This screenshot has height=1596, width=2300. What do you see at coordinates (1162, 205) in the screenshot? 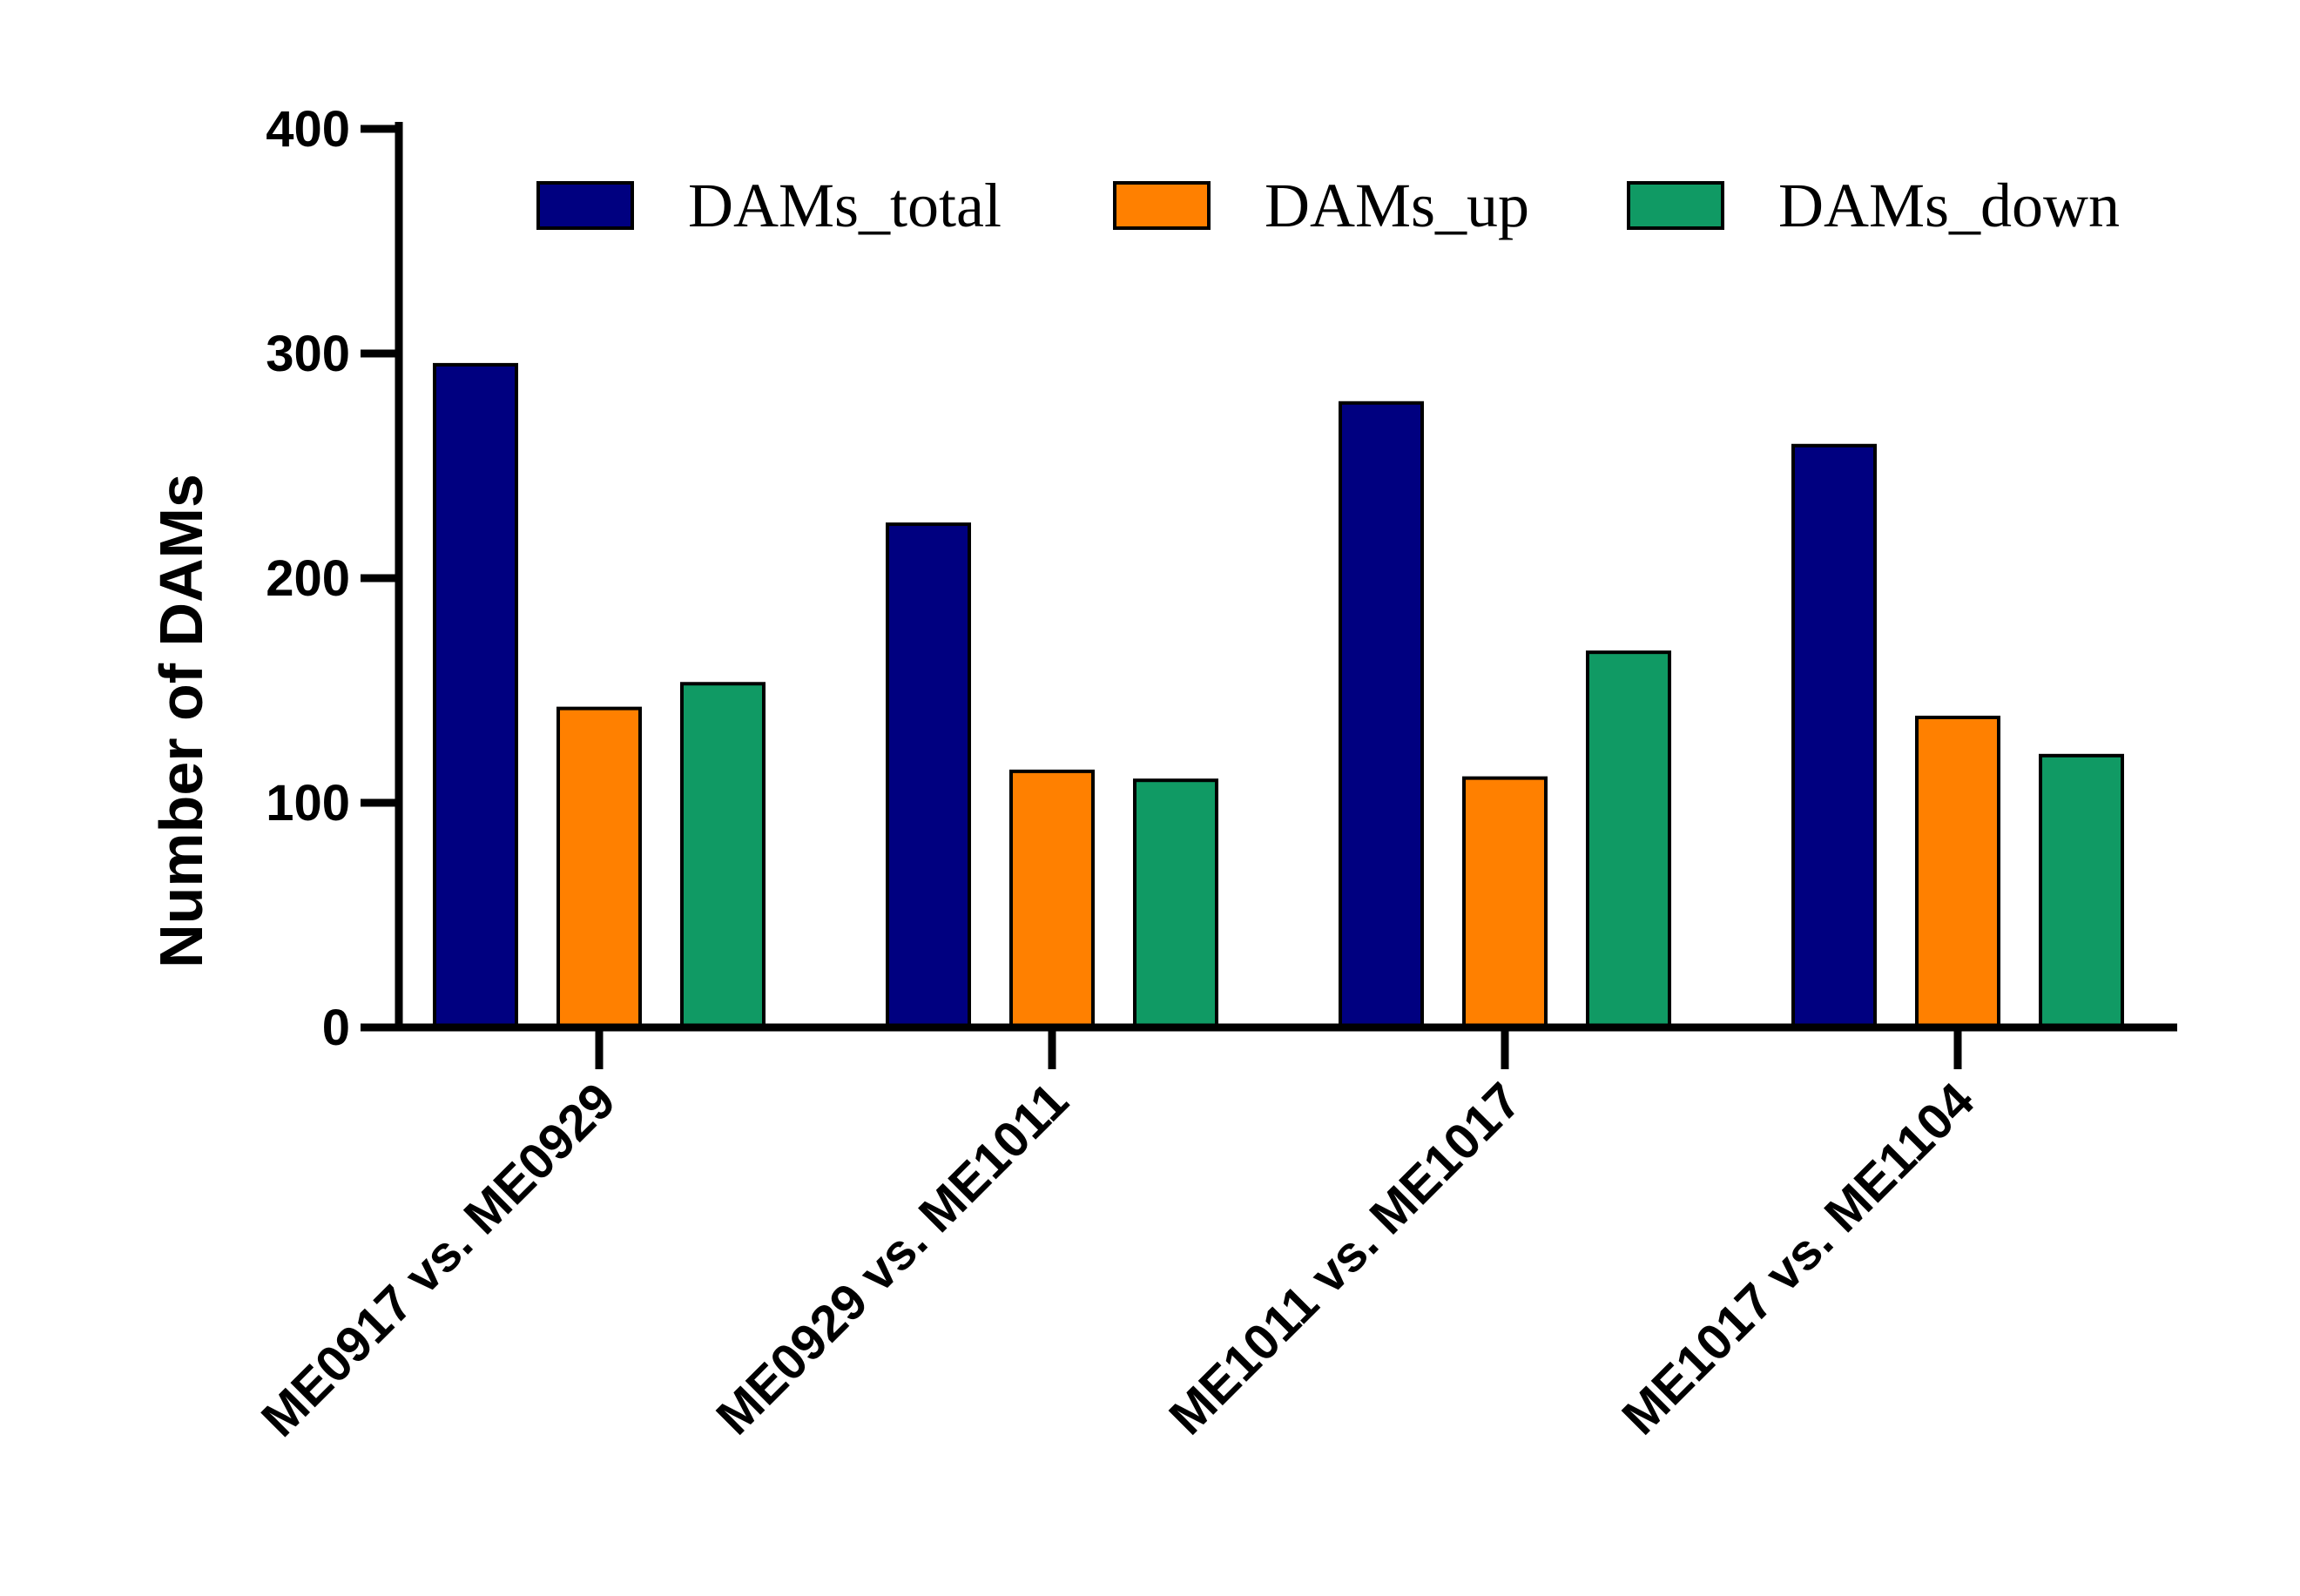
I see `legend-swatch-dams-up` at bounding box center [1162, 205].